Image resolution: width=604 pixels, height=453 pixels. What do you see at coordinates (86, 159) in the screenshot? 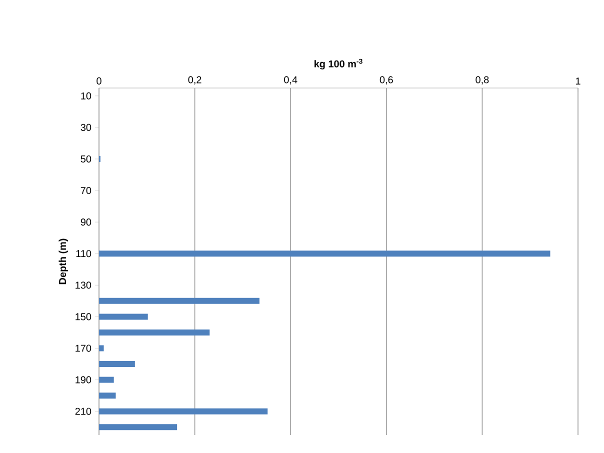
I see `y-tick-label: 50` at bounding box center [86, 159].